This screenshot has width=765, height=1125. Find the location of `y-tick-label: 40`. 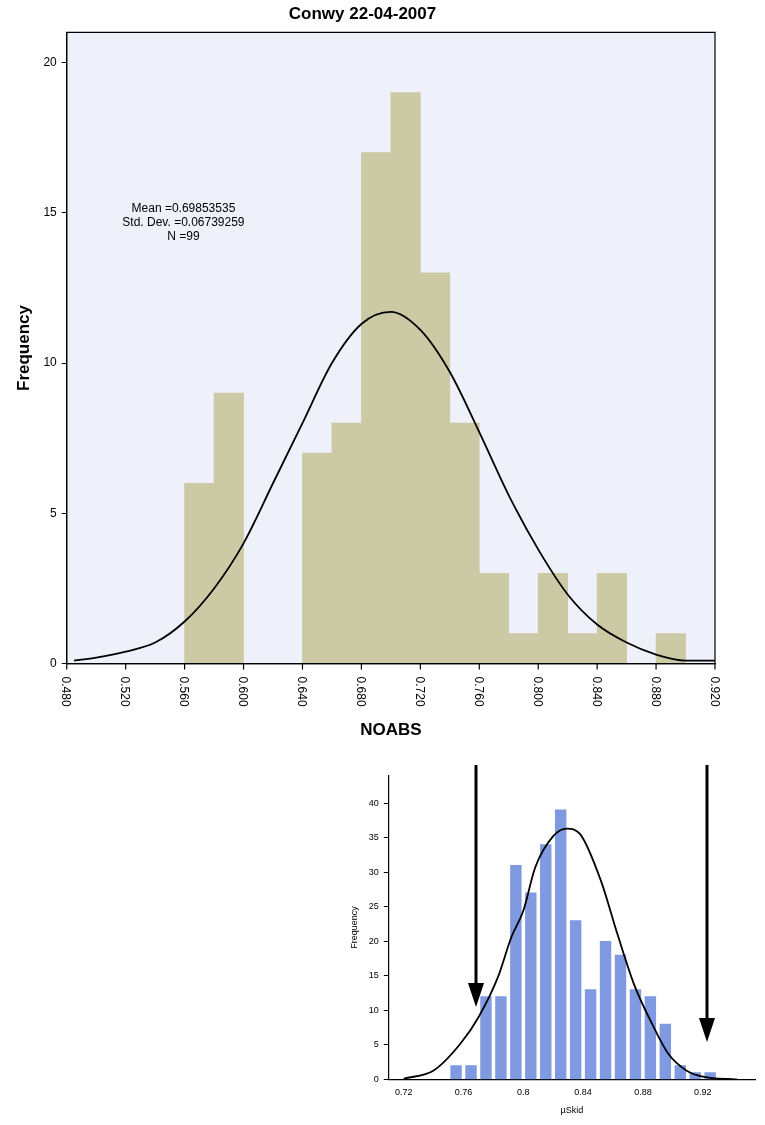

y-tick-label: 40 is located at coordinates (373, 802).